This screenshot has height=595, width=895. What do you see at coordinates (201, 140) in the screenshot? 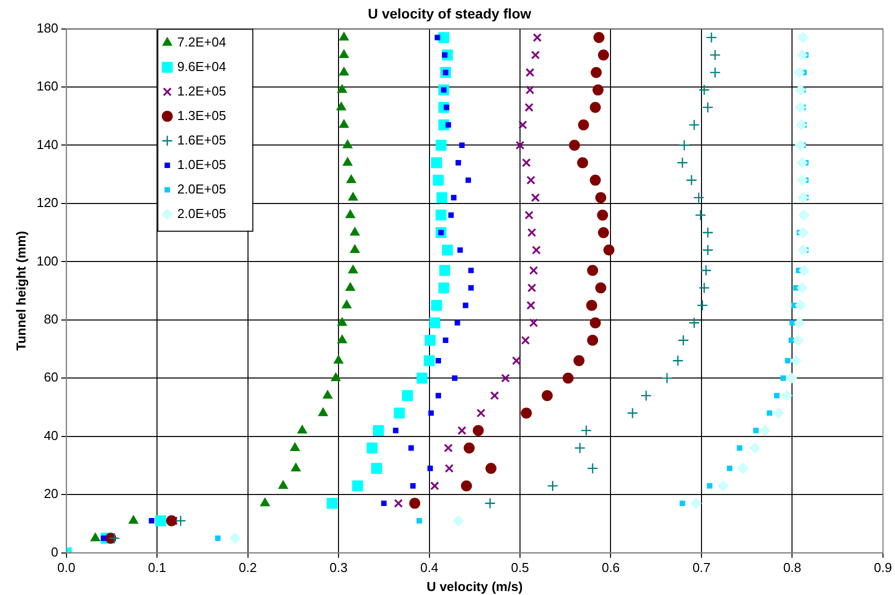
I see `legend-label: 1.6E+05` at bounding box center [201, 140].